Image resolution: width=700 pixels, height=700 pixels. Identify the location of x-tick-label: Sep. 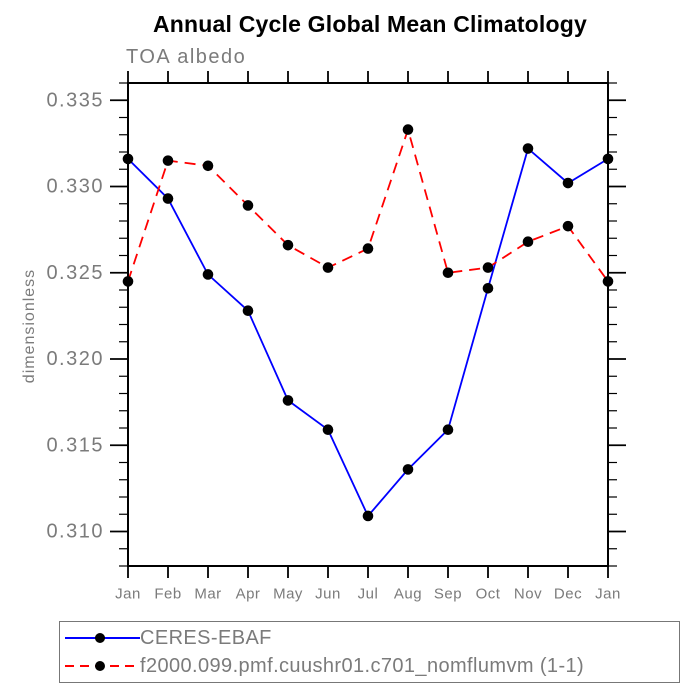
(448, 594).